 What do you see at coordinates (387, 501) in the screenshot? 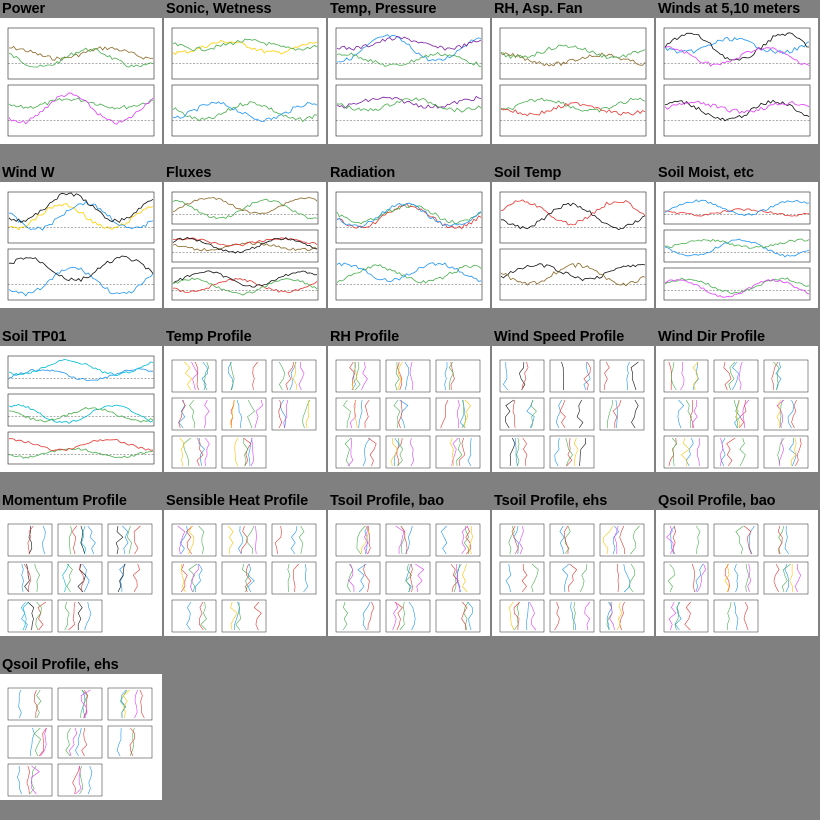
I see `tile-title: Tsoil Profile, bao` at bounding box center [387, 501].